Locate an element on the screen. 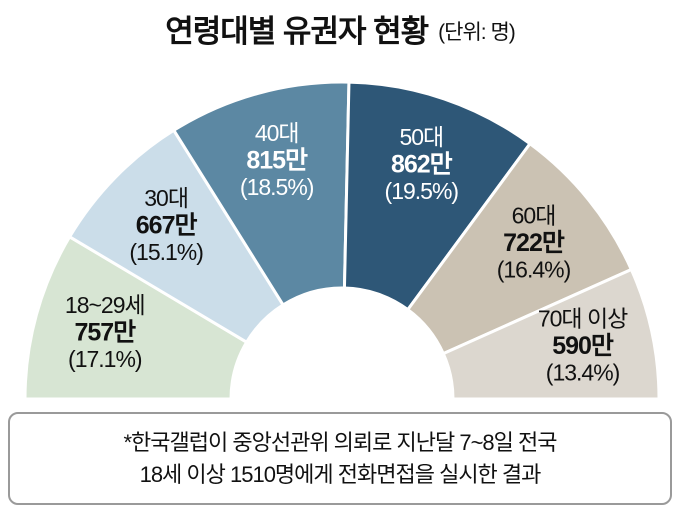 This screenshot has width=680, height=512. pie-segment-label-0: 18~29세 757만 (17.1%) is located at coordinates (105, 332).